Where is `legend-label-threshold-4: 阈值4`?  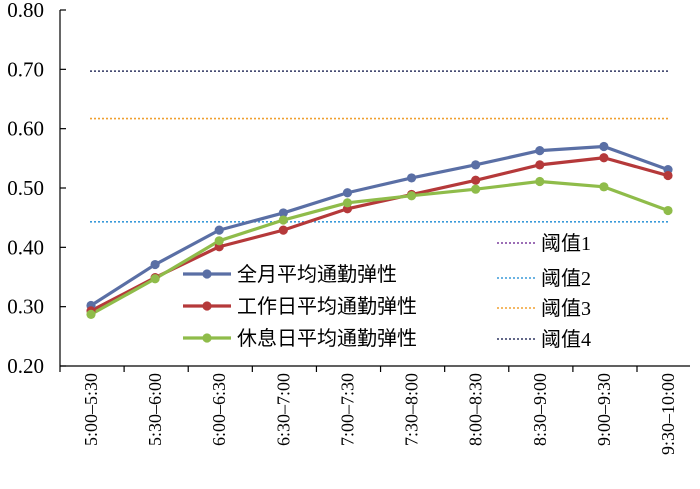
legend-label-threshold-4: 阈值4 is located at coordinates (566, 339).